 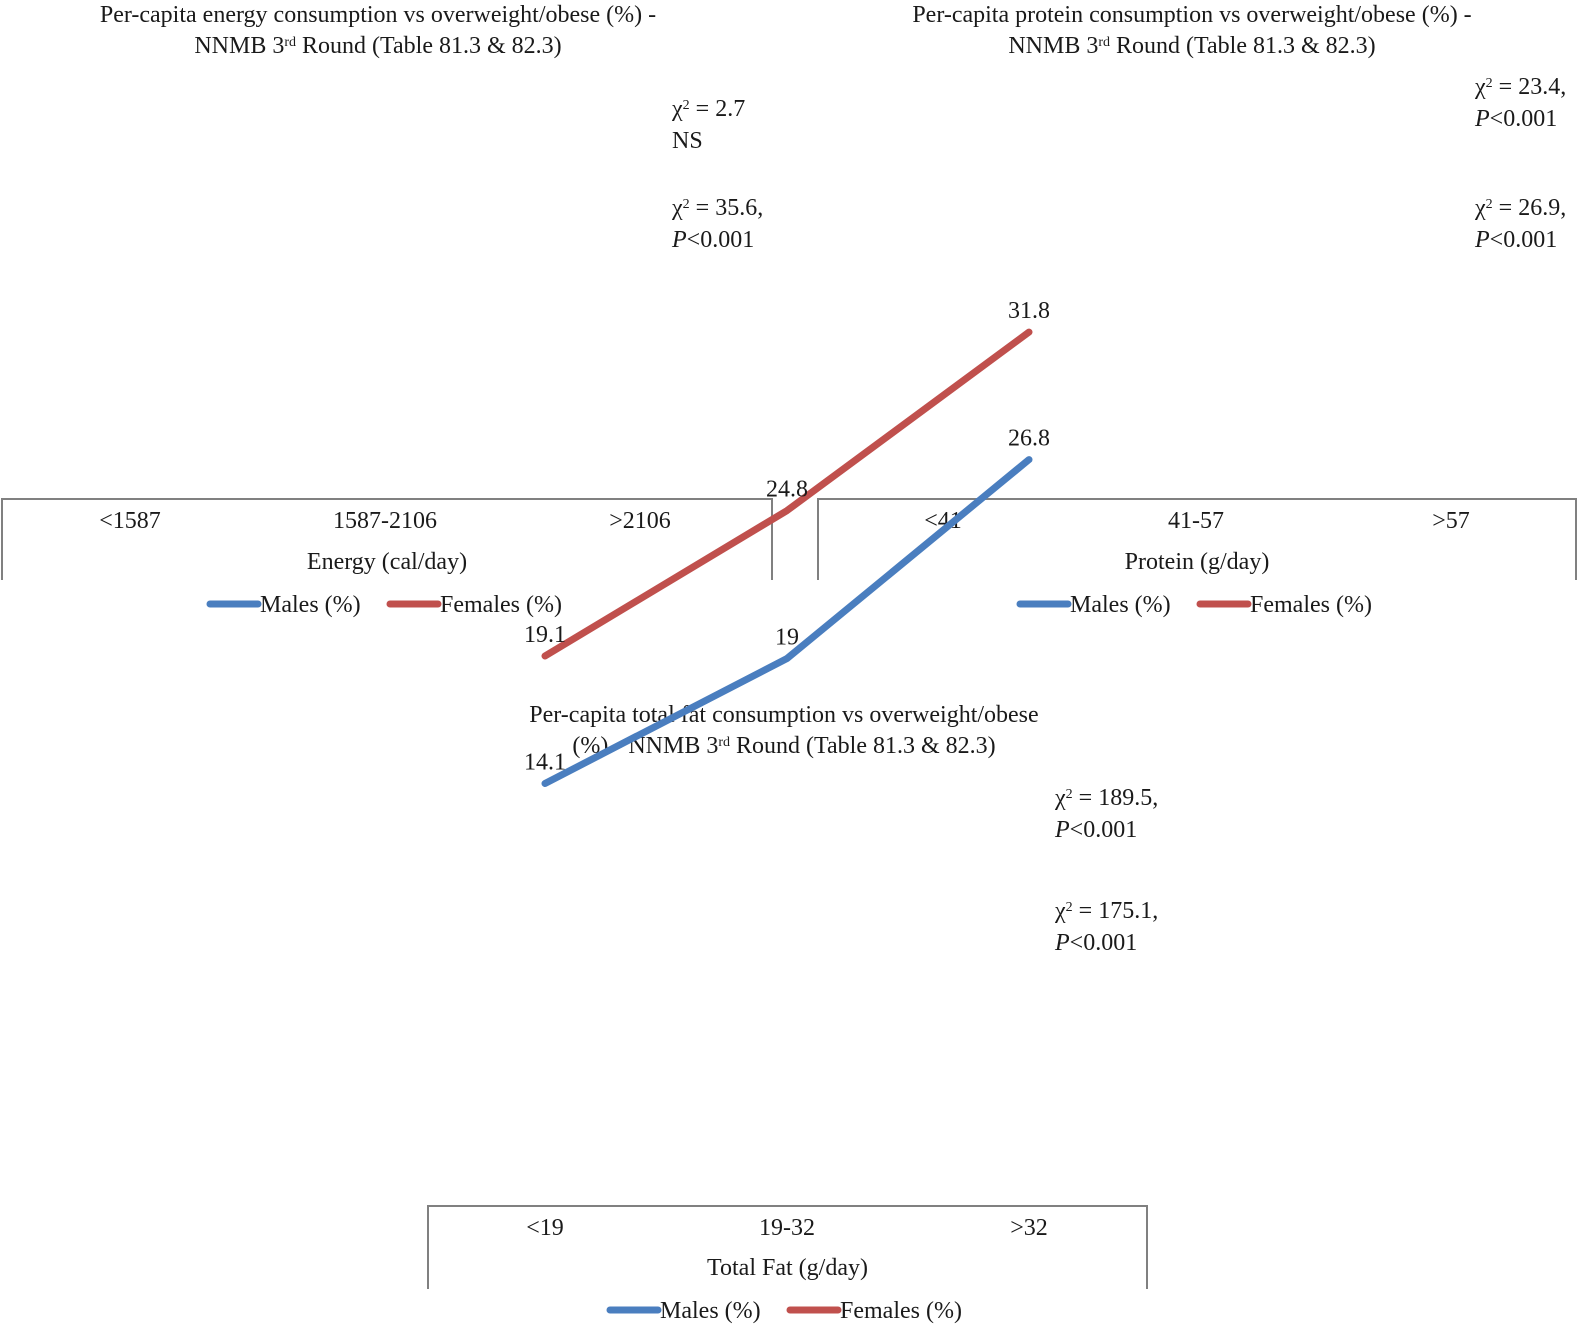 What do you see at coordinates (385, 521) in the screenshot?
I see `x-tick-label: 1587-2106` at bounding box center [385, 521].